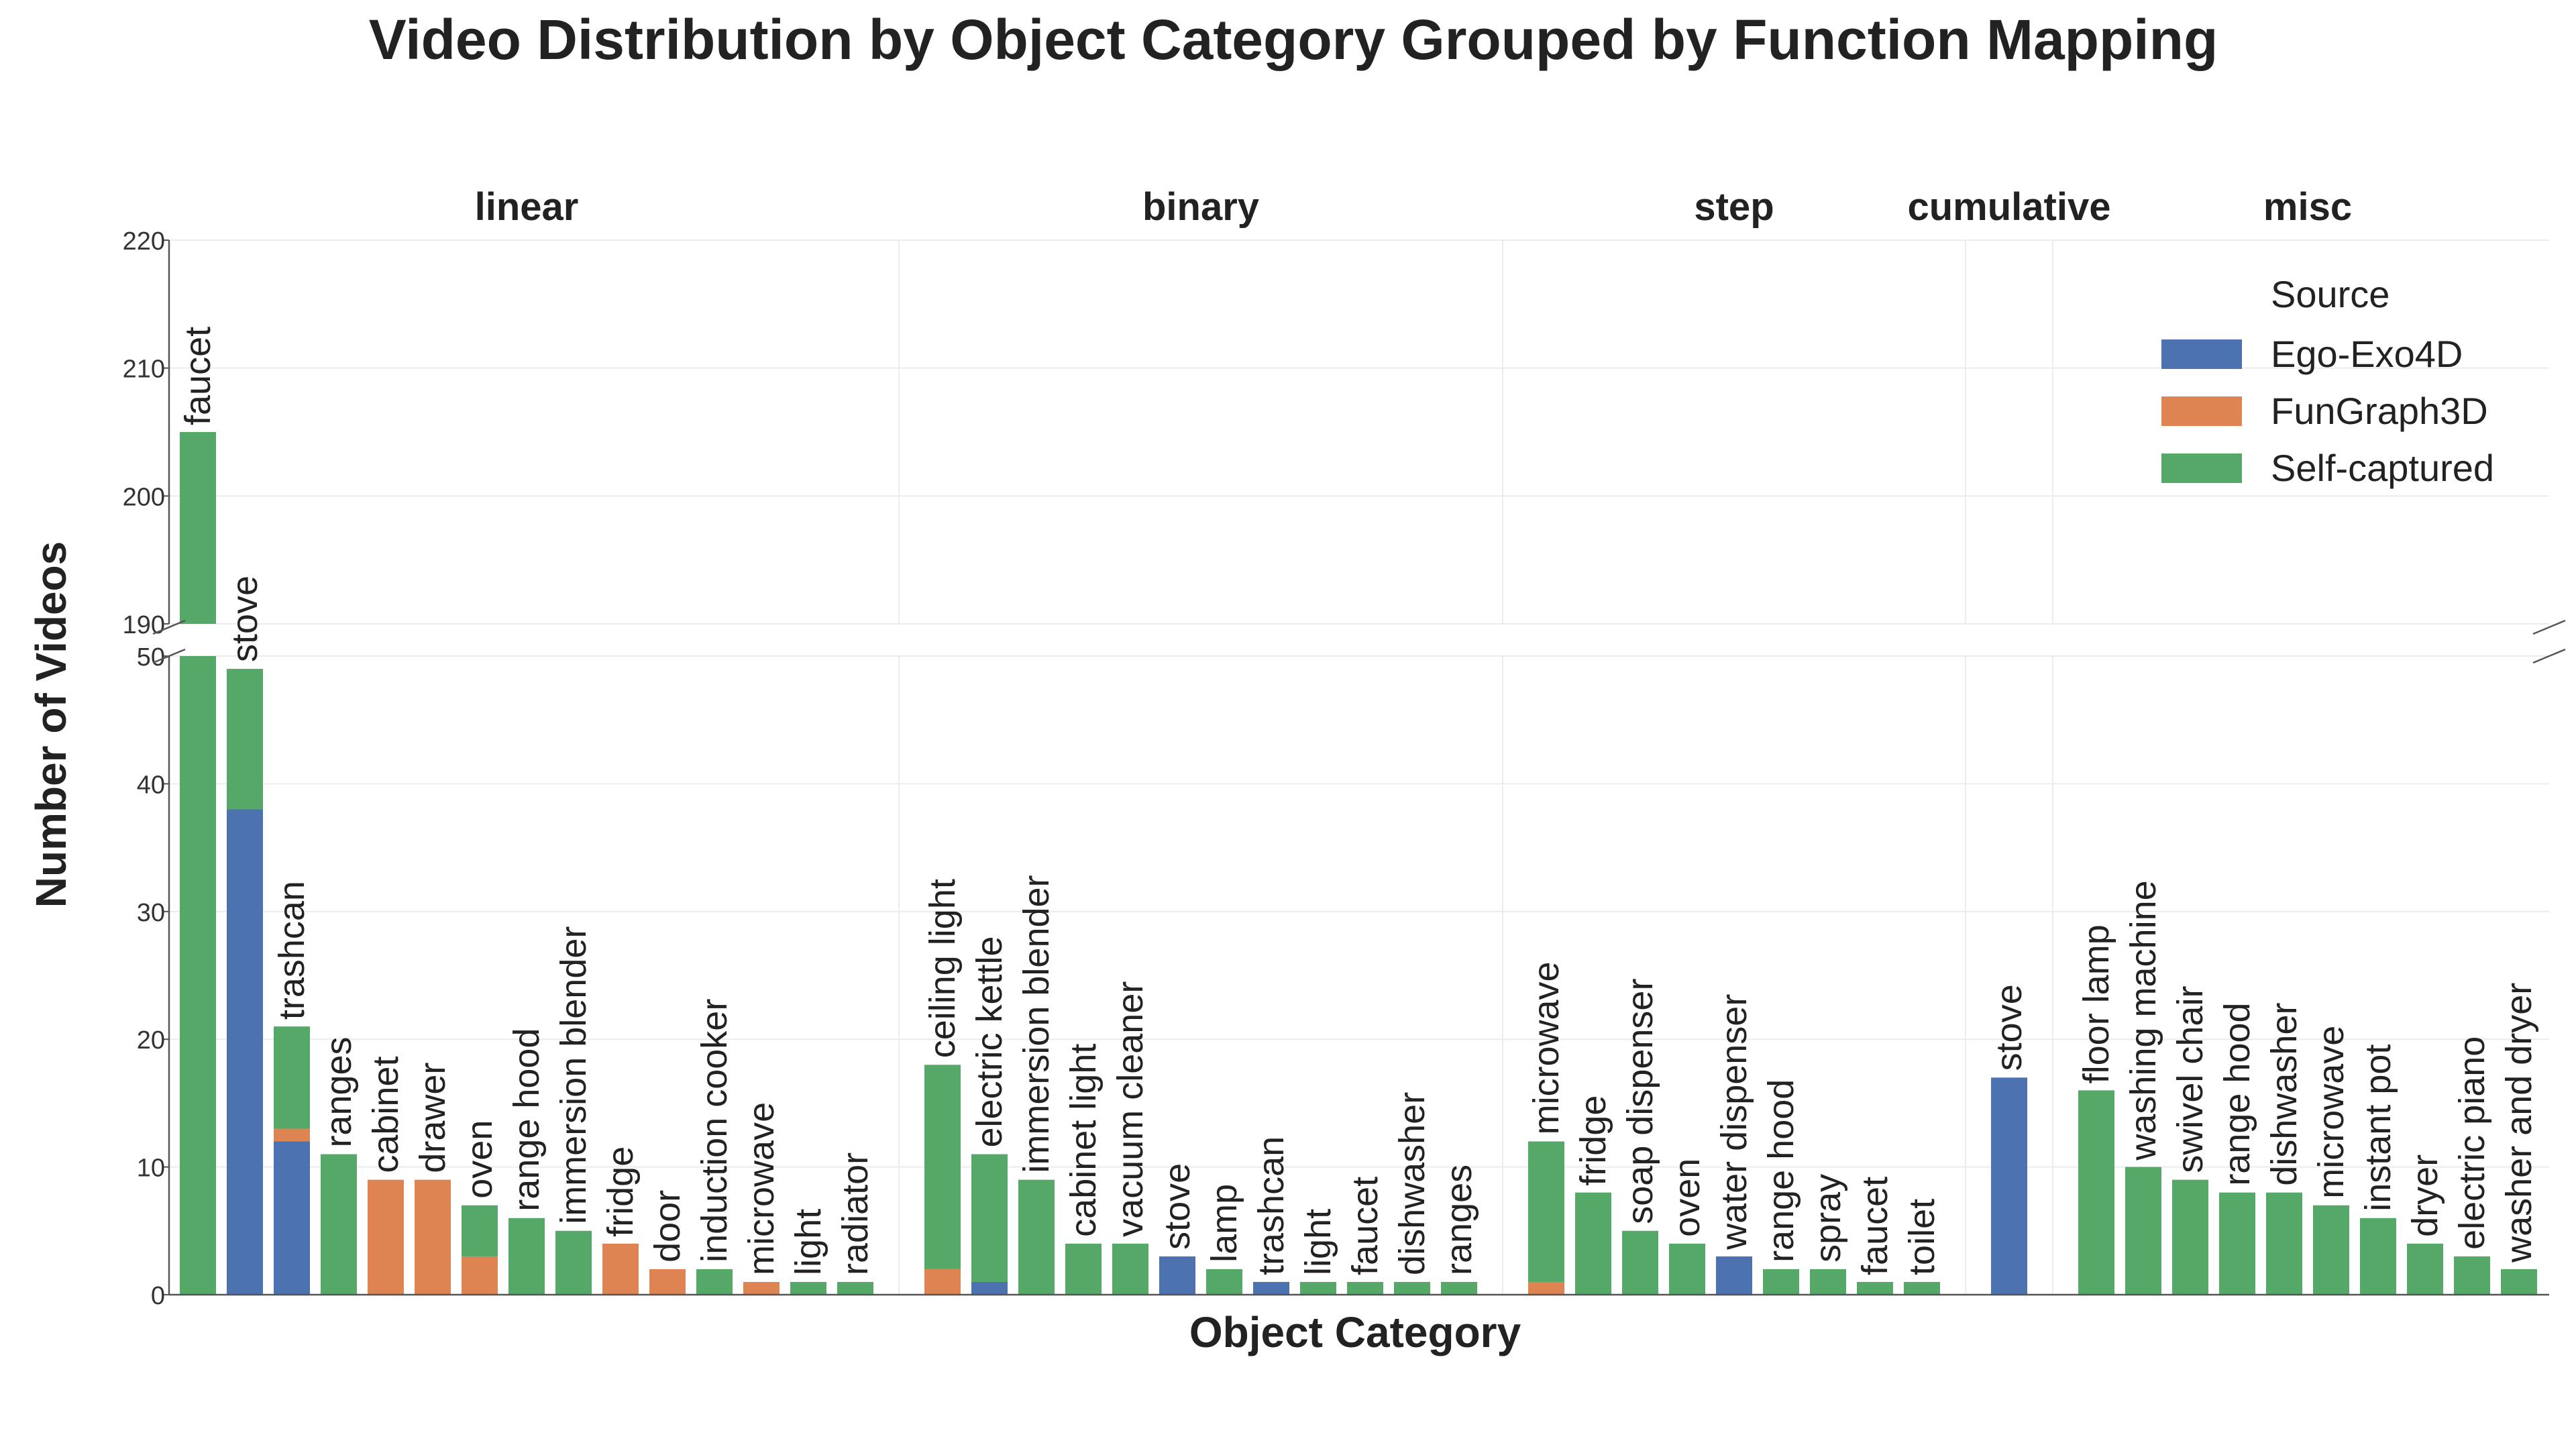 Image resolution: width=2576 pixels, height=1449 pixels. What do you see at coordinates (1640, 1101) in the screenshot?
I see `category-label: soap dispenser` at bounding box center [1640, 1101].